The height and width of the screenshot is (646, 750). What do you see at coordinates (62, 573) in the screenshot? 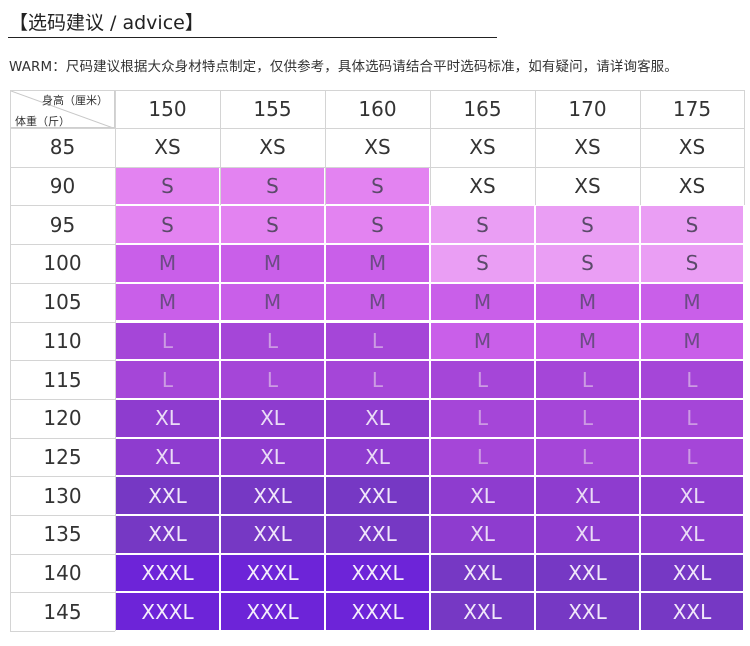
I see `weight-cell: 140` at bounding box center [62, 573].